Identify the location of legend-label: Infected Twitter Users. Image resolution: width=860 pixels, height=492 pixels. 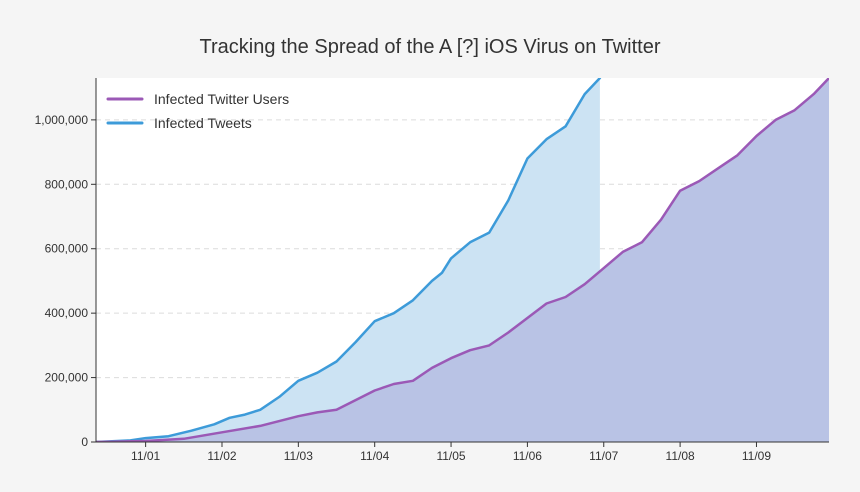
(221, 99).